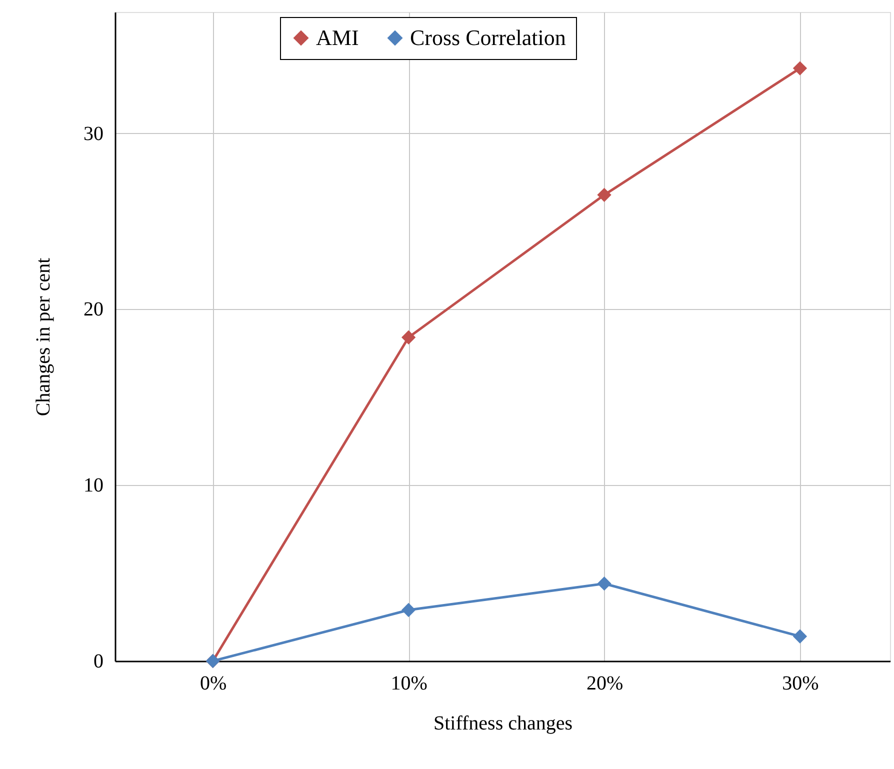 This screenshot has height=769, width=894. I want to click on legend-label: AMI, so click(337, 37).